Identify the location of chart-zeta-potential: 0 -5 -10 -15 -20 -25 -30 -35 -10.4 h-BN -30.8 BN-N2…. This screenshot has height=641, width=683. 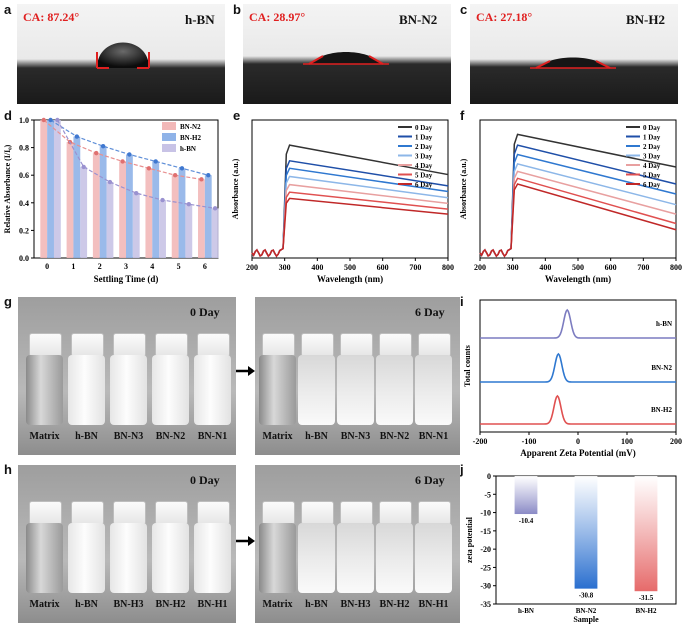
(571, 548).